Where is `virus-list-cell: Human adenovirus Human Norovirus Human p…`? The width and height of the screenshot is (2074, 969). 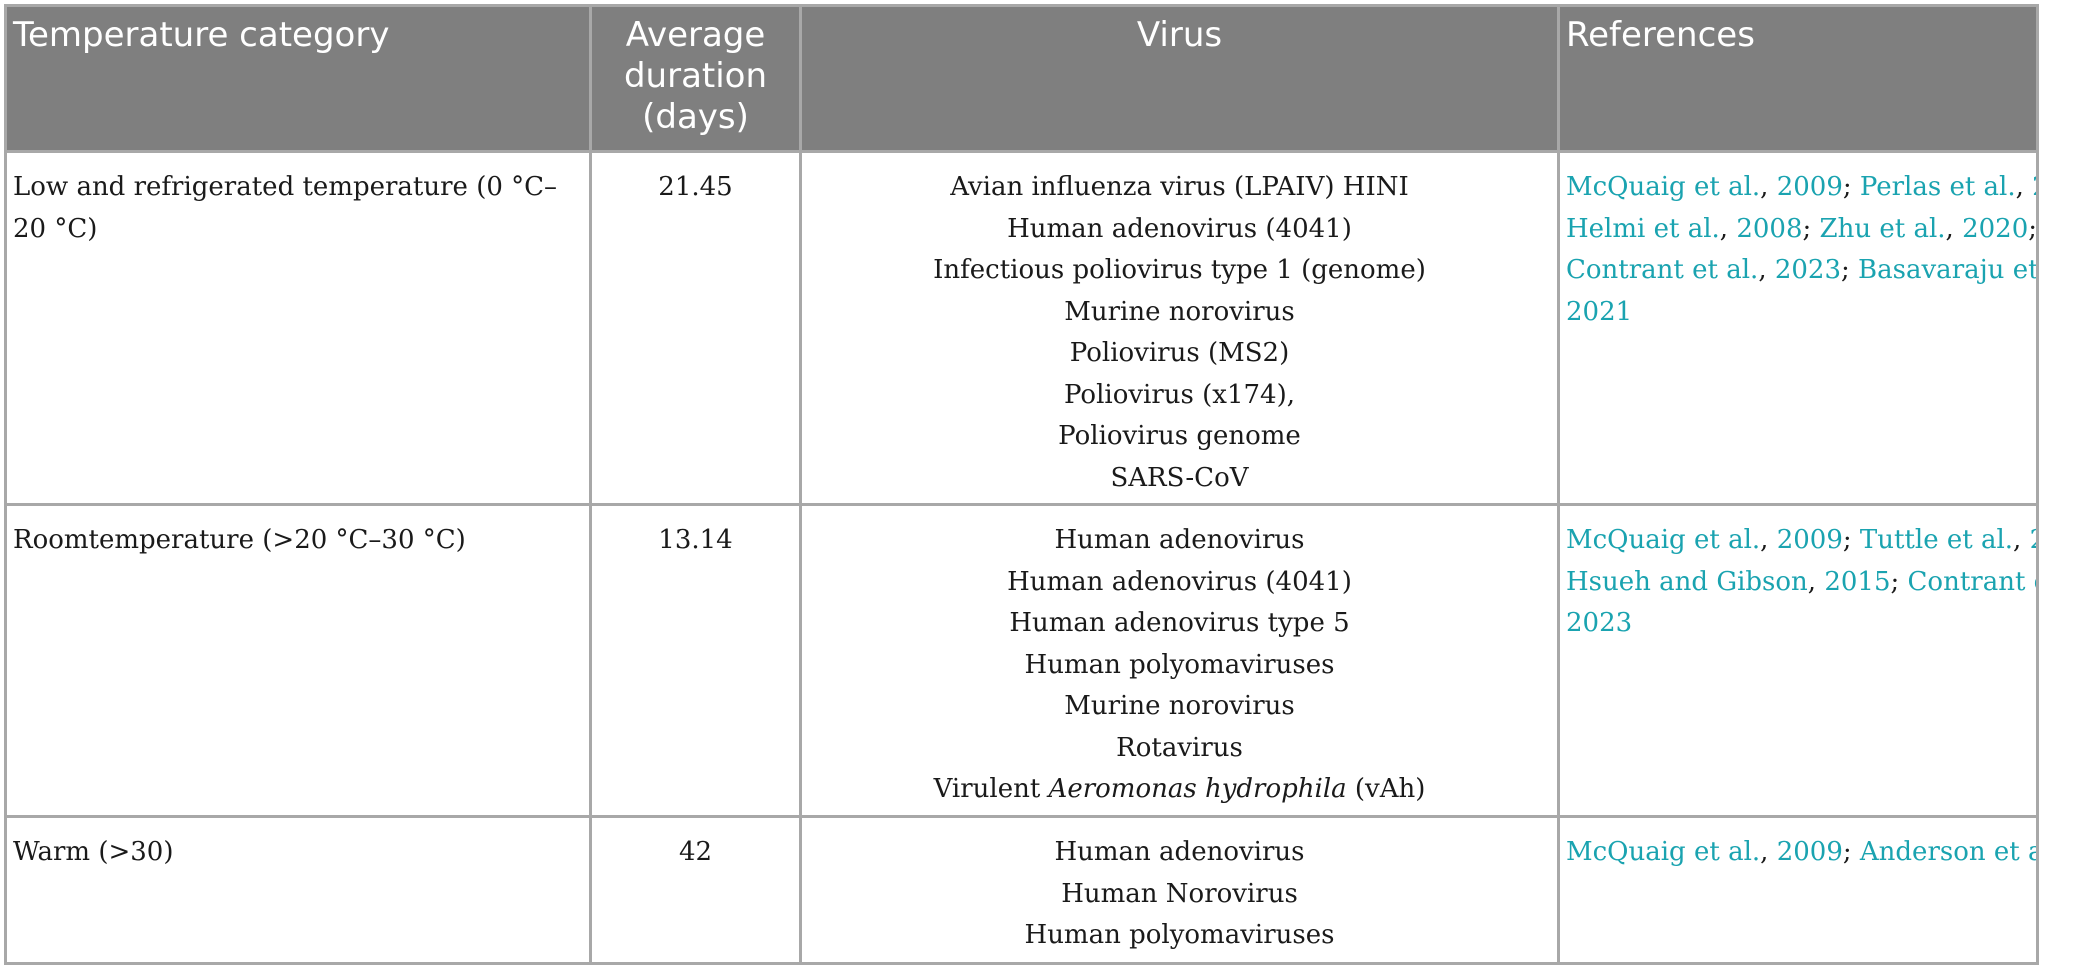 virus-list-cell: Human adenovirus Human Norovirus Human p… is located at coordinates (1179, 890).